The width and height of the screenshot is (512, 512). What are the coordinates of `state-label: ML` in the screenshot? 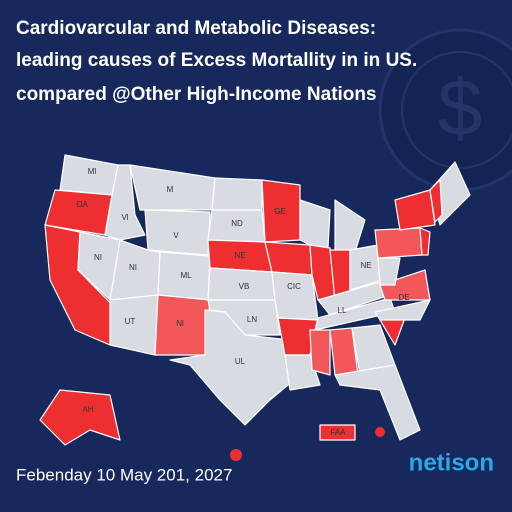 It's located at (186, 275).